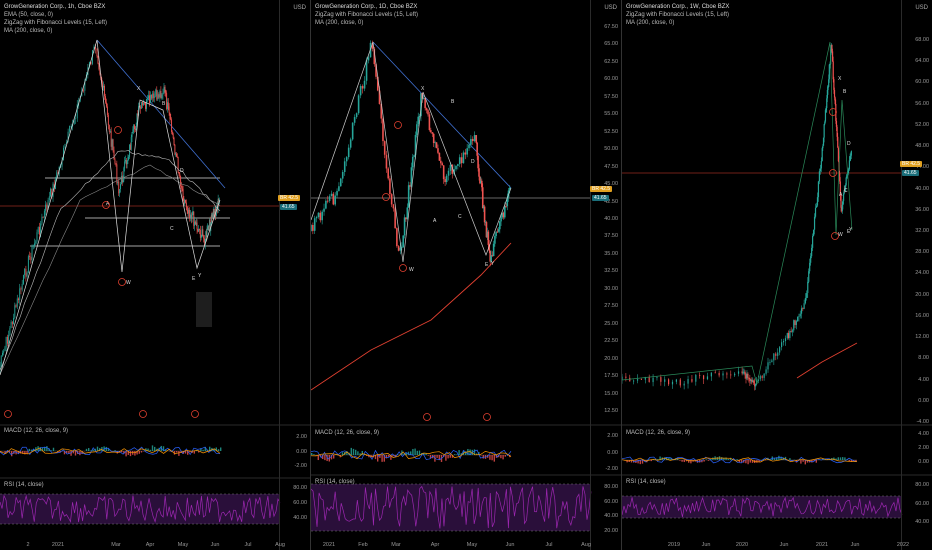 The height and width of the screenshot is (550, 932). Describe the element at coordinates (922, 337) in the screenshot. I see `price-tick: 12.00` at that location.